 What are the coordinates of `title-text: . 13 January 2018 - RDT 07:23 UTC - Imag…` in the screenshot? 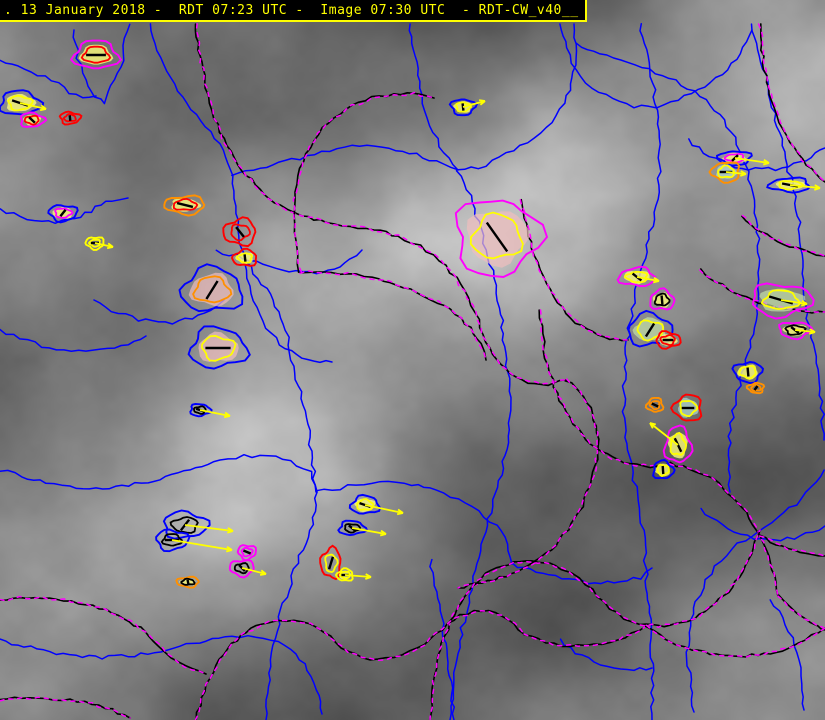 It's located at (291, 10).